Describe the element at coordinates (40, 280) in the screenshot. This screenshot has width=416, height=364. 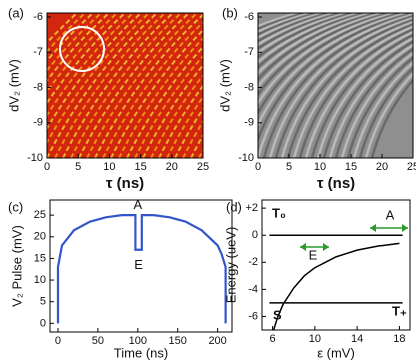
I see `y-tick-label: 10` at that location.